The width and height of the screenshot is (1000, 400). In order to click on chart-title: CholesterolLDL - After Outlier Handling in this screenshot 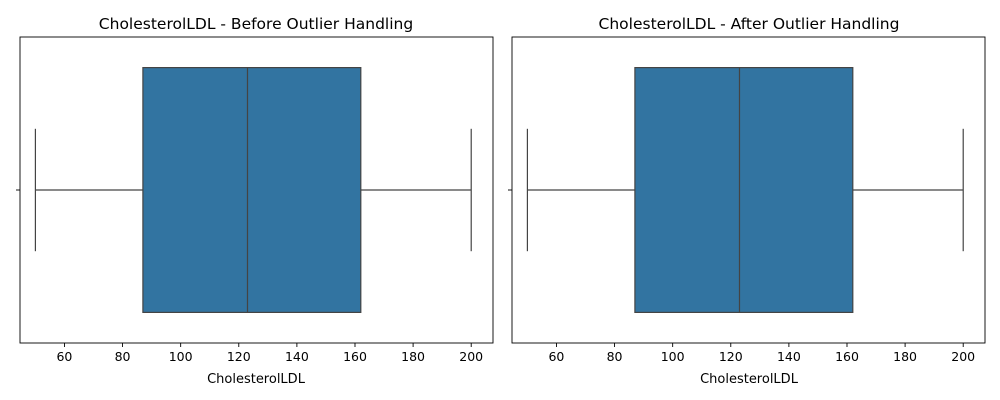, I will do `click(749, 24)`.